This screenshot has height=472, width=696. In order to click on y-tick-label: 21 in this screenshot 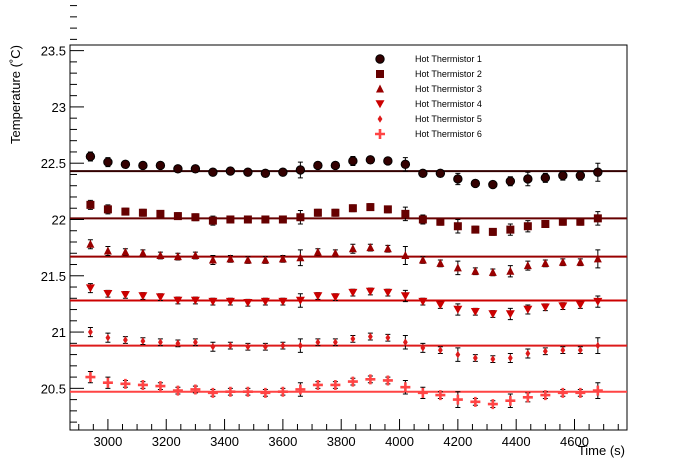, I will do `click(59, 332)`.